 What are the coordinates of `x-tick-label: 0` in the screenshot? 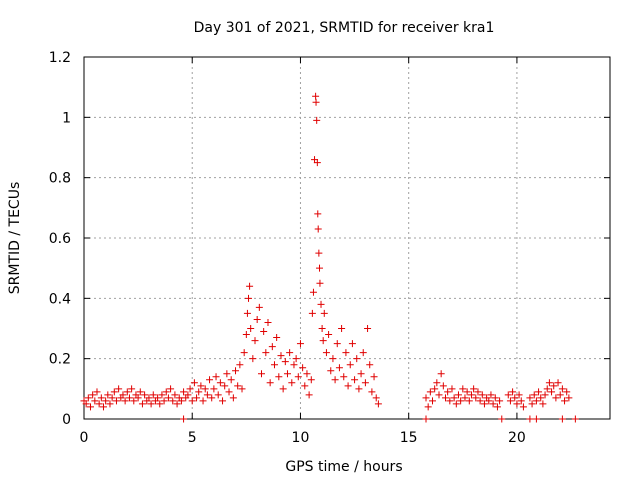 It's located at (84, 438).